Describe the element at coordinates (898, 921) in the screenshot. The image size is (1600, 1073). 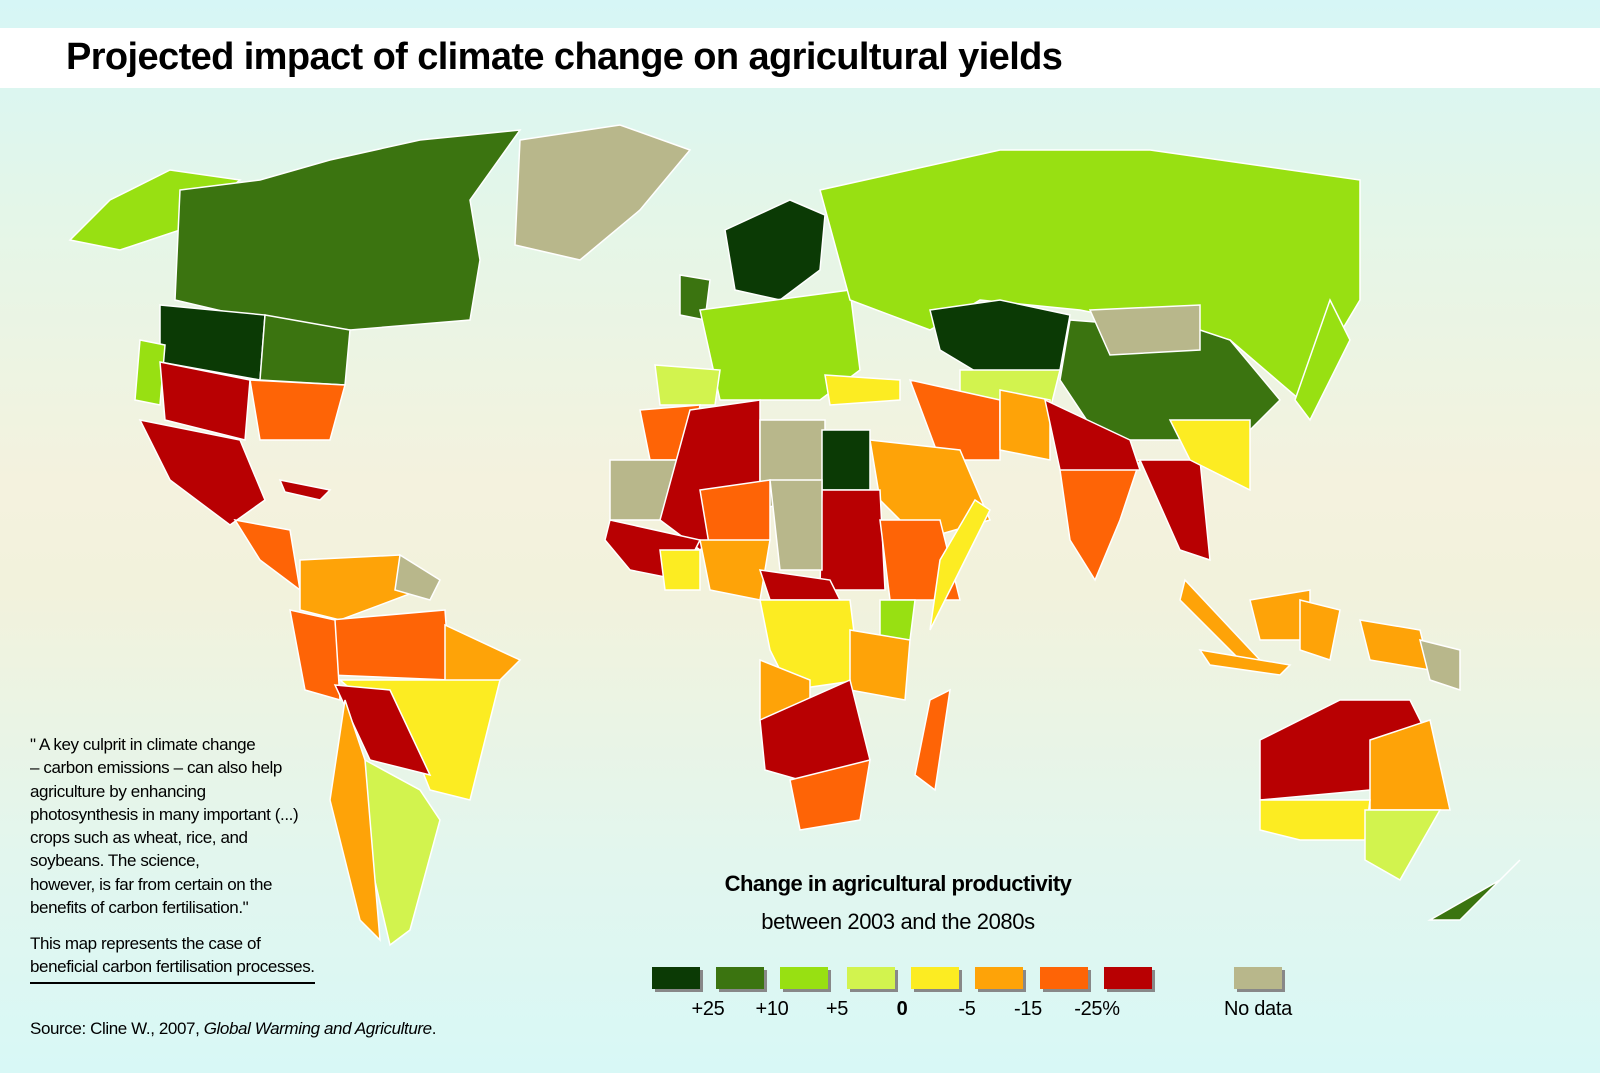
I see `legend-subtitle: between 2003 and the 2080s` at that location.